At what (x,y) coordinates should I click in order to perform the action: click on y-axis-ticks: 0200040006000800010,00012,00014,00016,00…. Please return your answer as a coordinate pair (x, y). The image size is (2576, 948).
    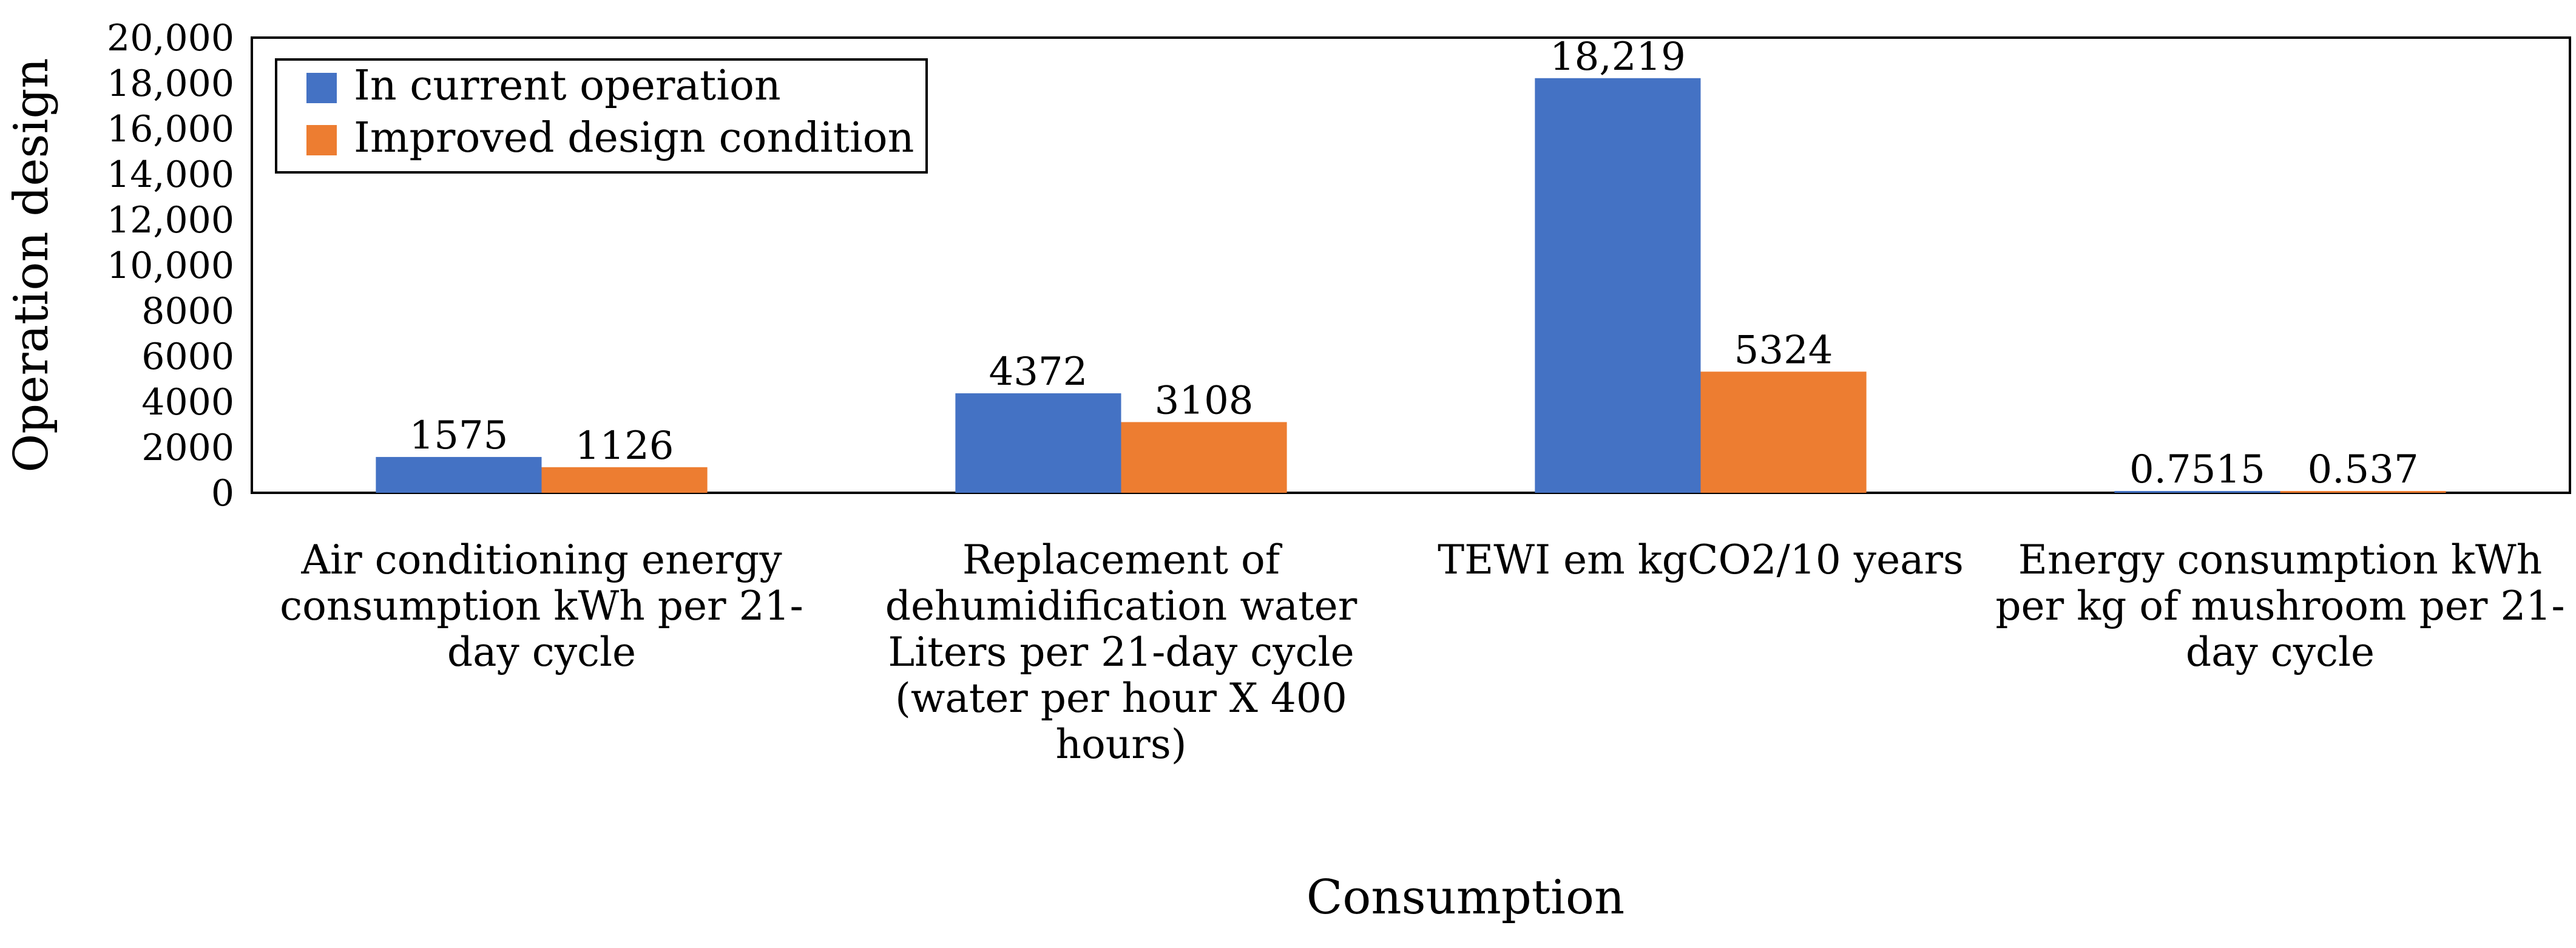
    Looking at the image, I should click on (171, 266).